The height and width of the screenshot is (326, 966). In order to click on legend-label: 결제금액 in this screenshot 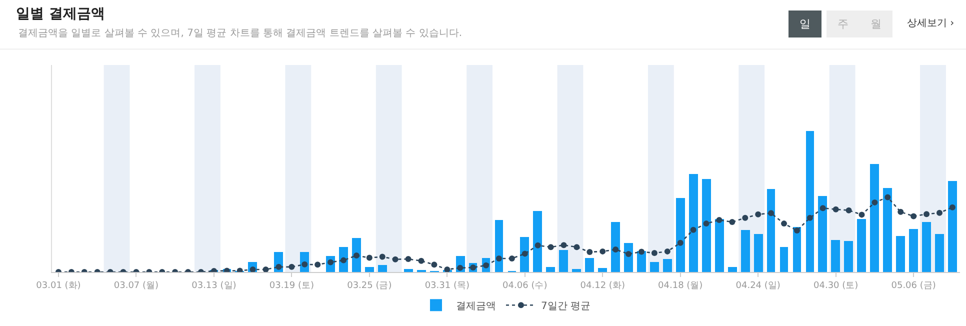, I will do `click(476, 306)`.